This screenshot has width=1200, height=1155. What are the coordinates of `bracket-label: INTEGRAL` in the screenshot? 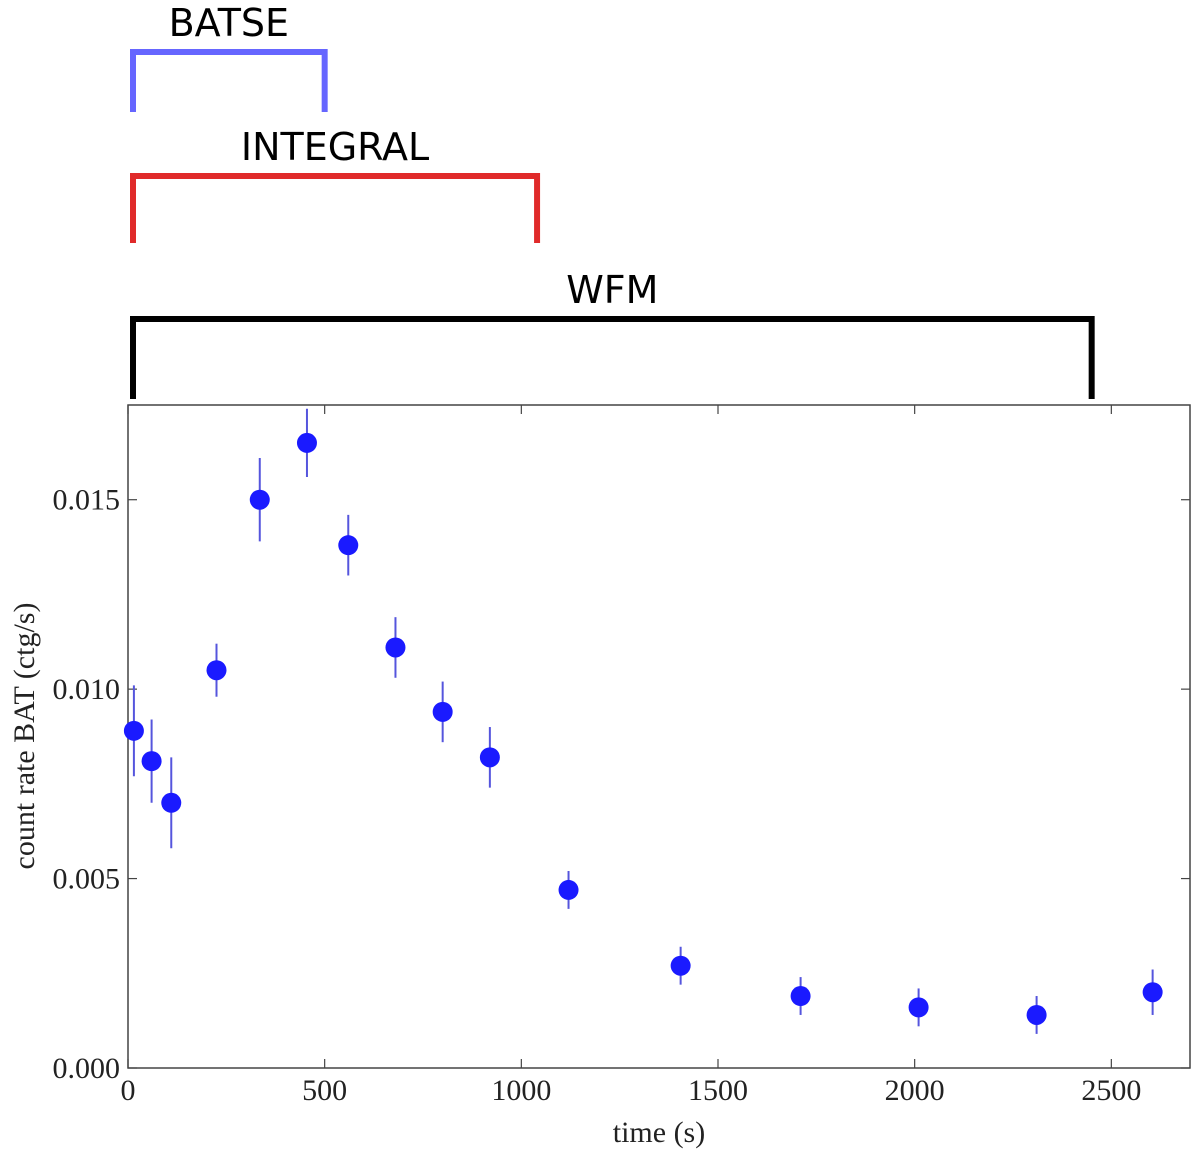 It's located at (335, 147).